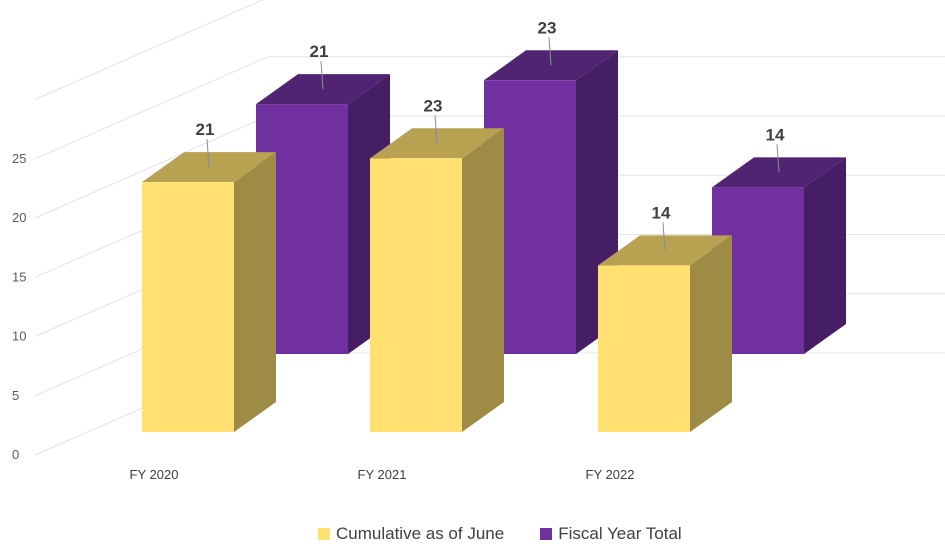 This screenshot has height=548, width=945. What do you see at coordinates (547, 27) in the screenshot?
I see `data-label-fiscal-year-total: 23` at bounding box center [547, 27].